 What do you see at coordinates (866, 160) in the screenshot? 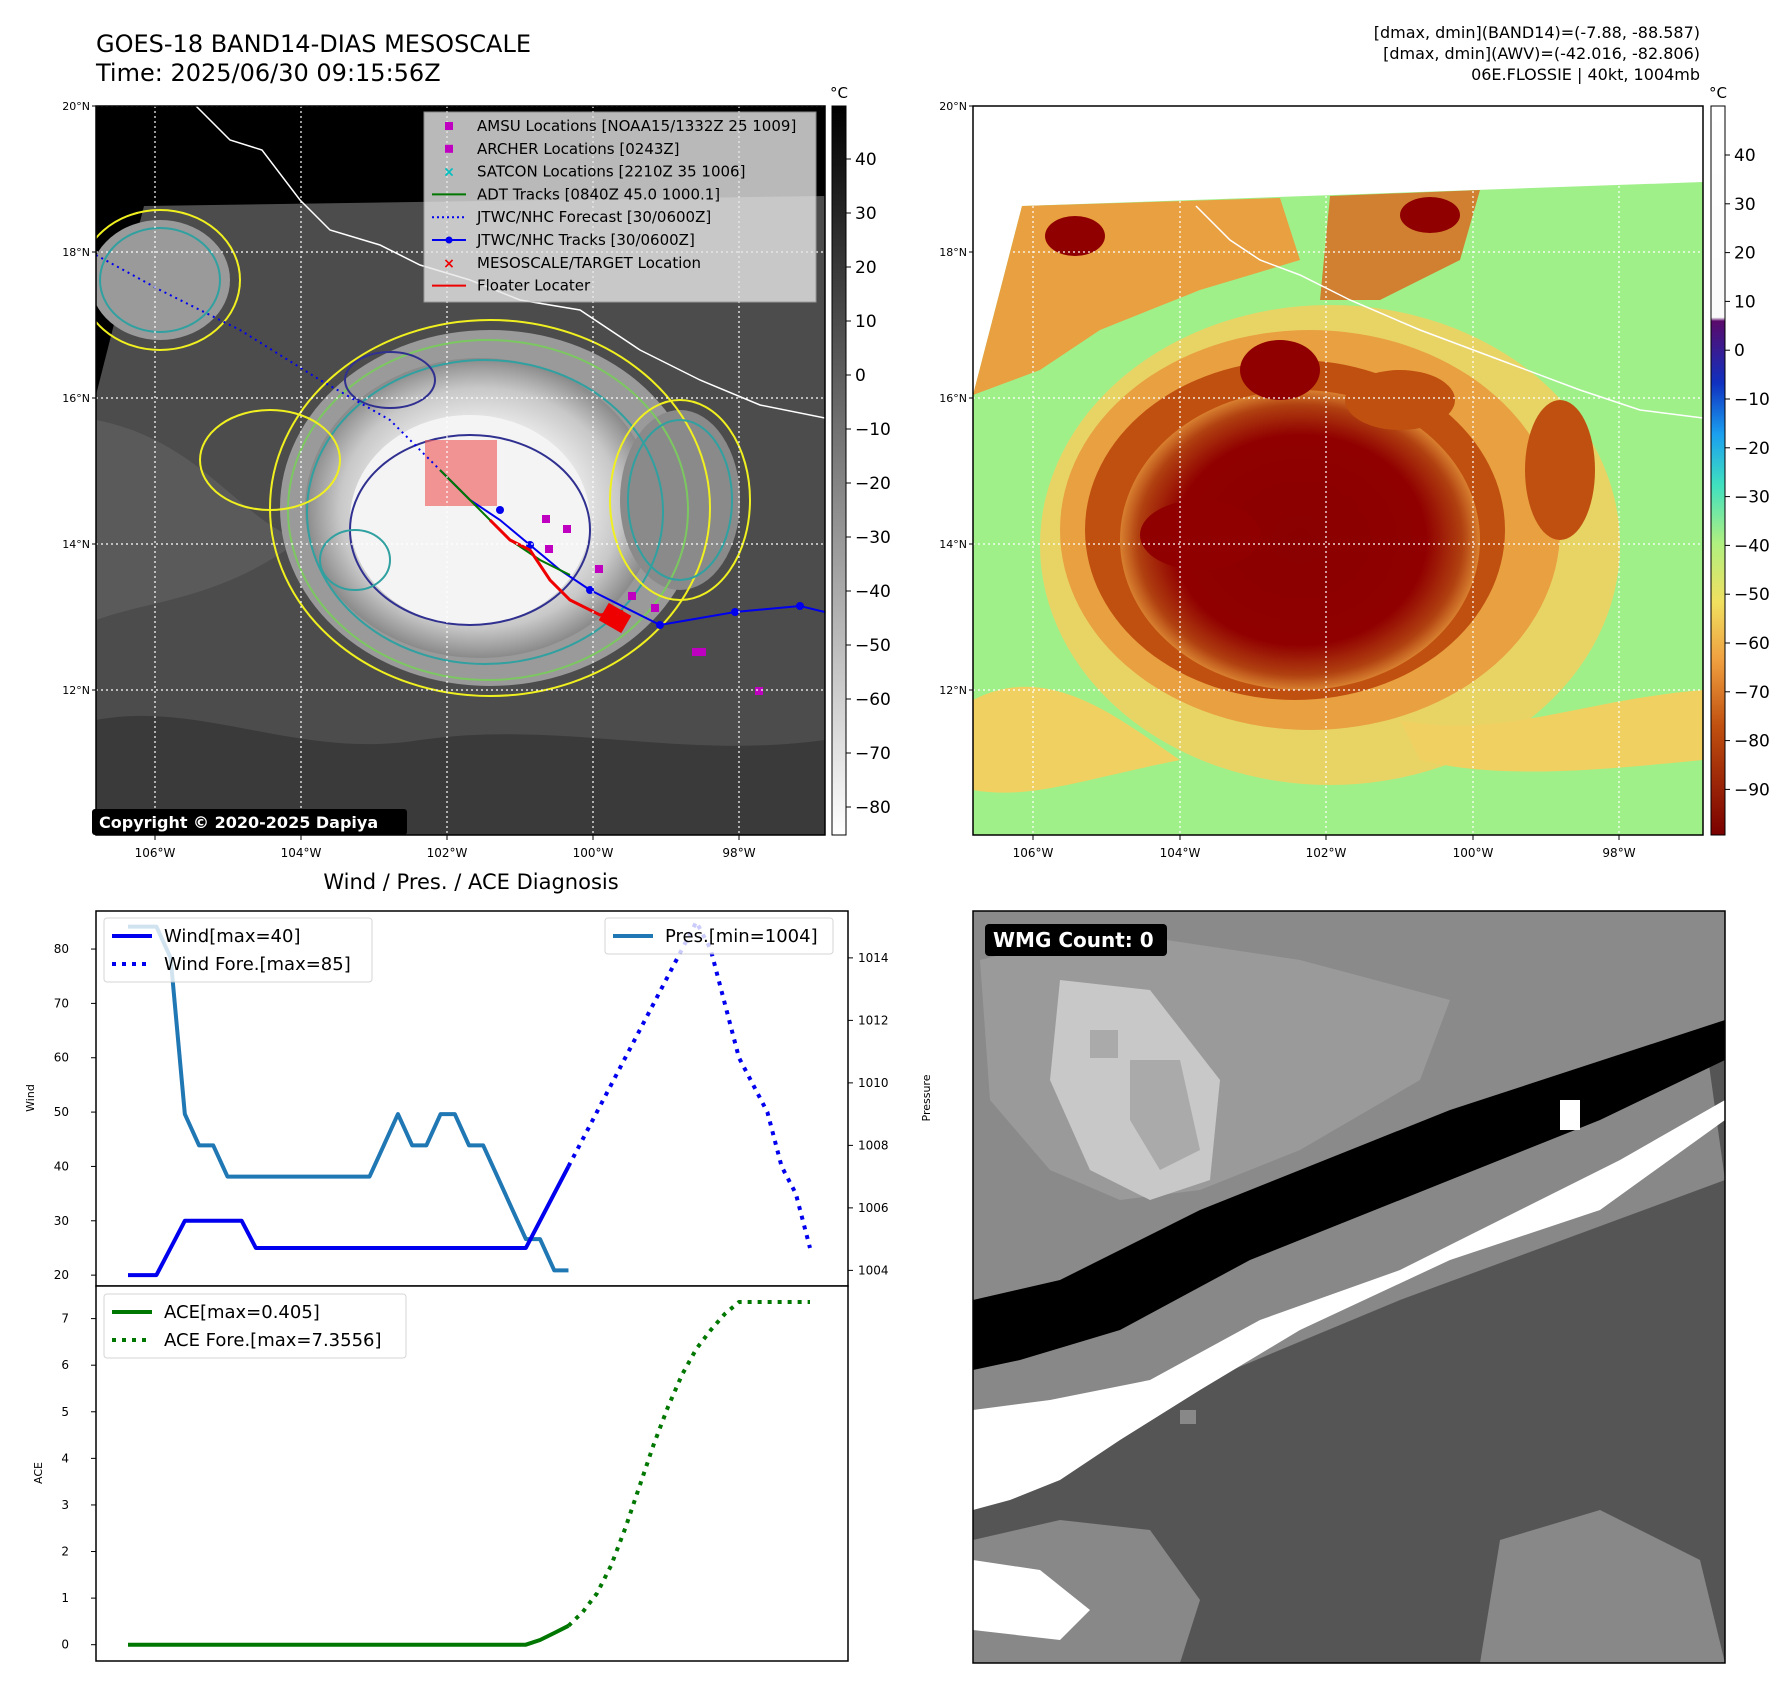
I see `ir-colorbar-tick-label: 40` at bounding box center [866, 160].